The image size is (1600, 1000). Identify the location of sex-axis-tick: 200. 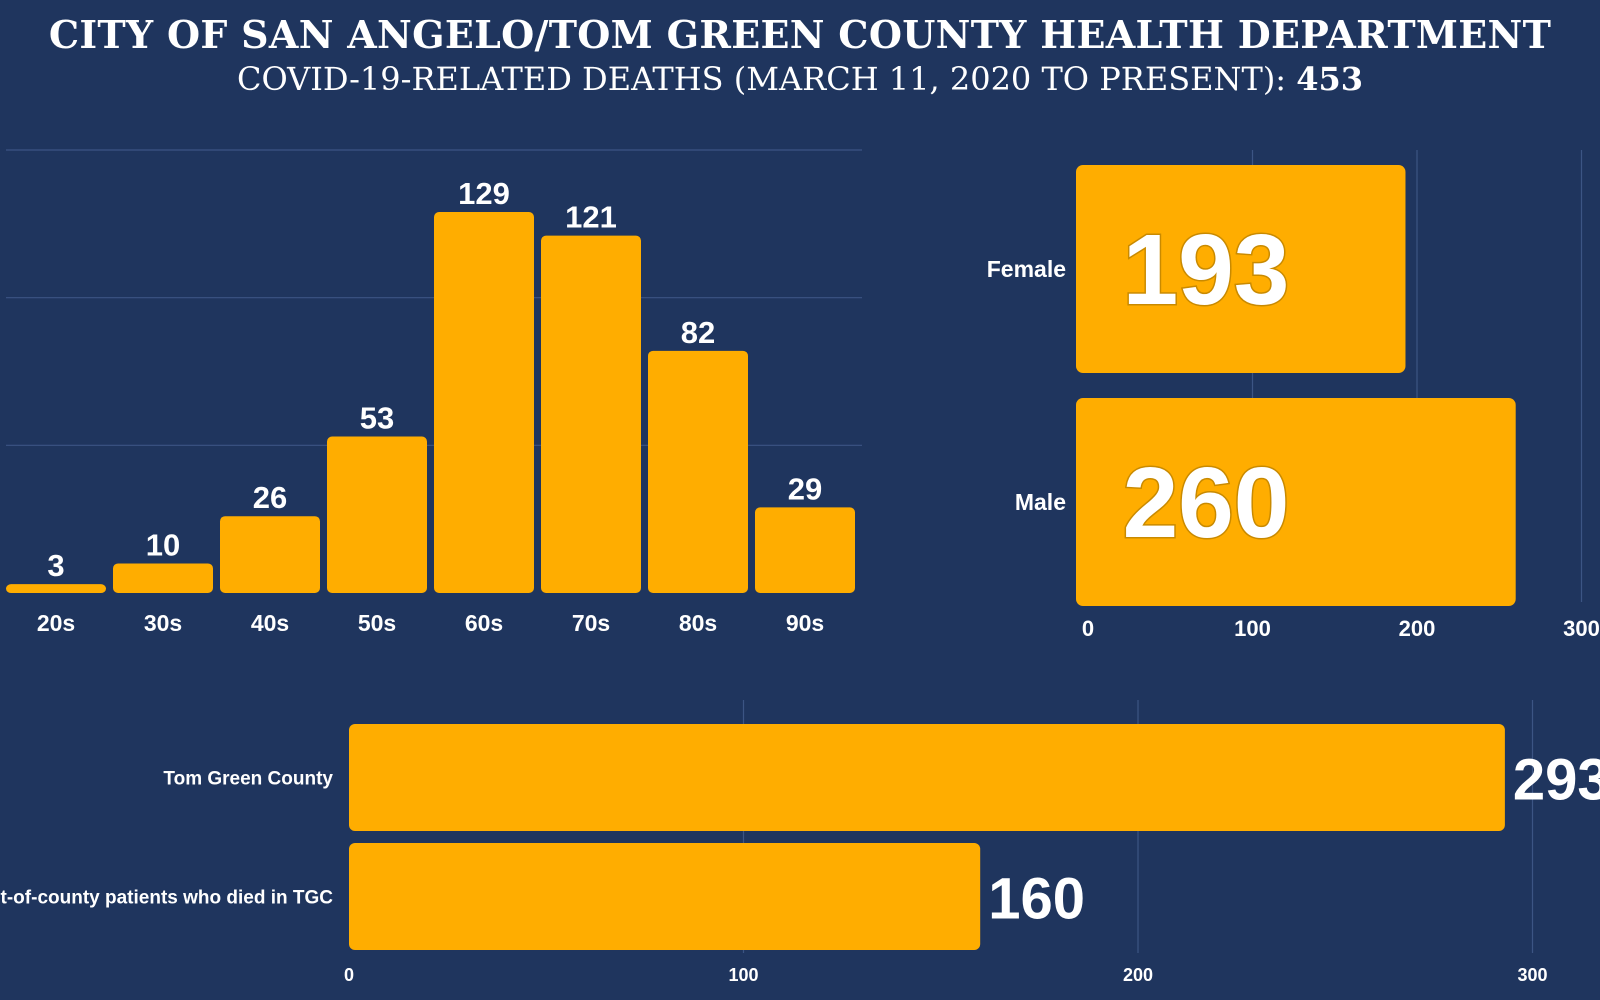
(1417, 628).